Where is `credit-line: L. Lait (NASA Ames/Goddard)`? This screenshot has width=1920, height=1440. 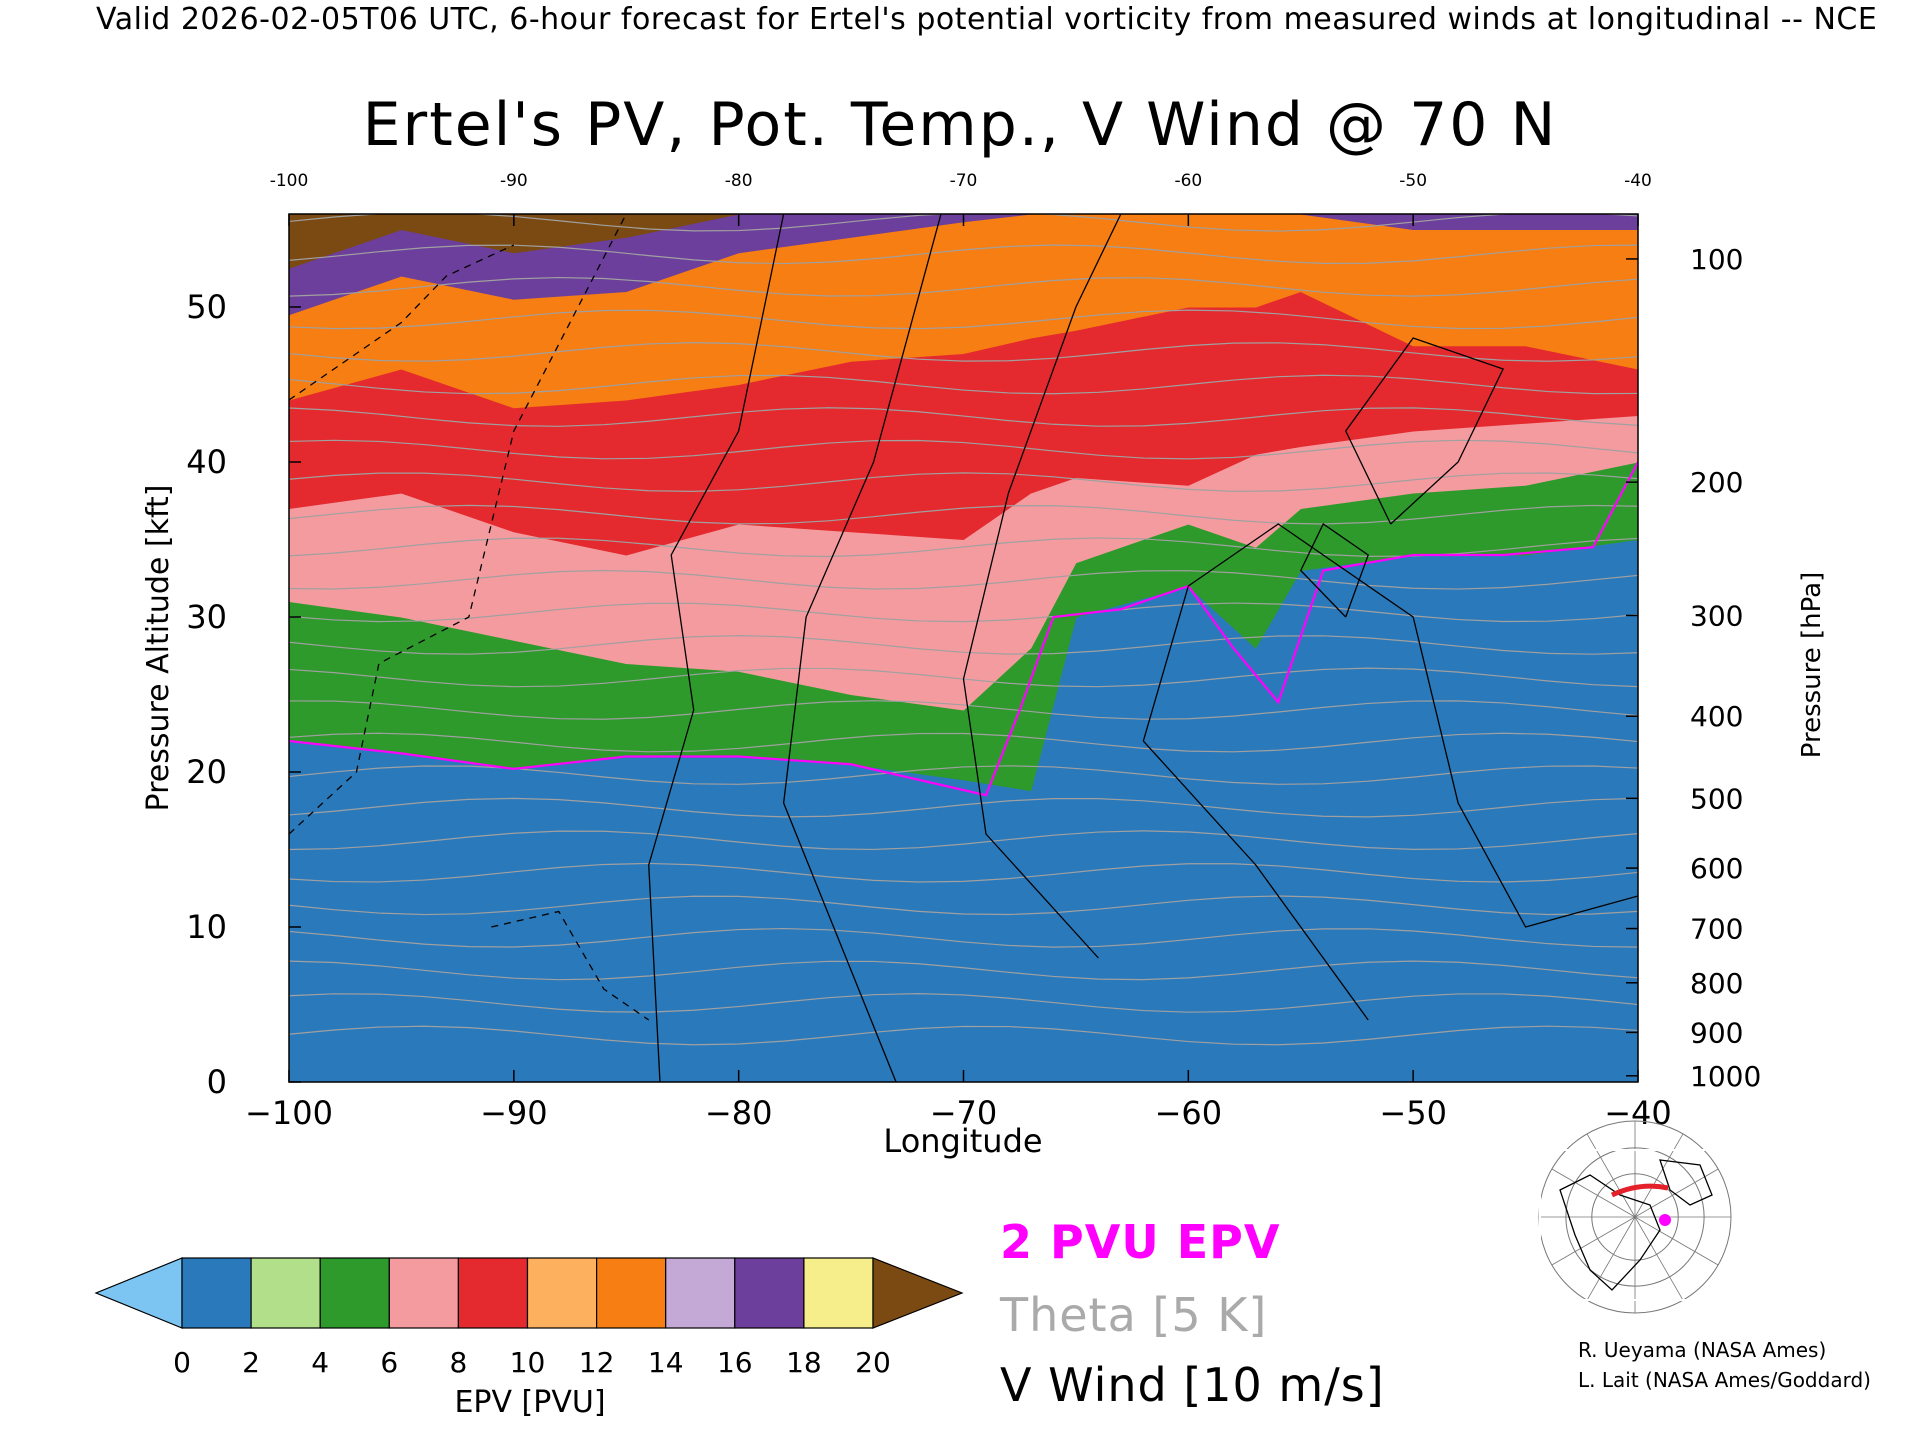
credit-line: L. Lait (NASA Ames/Goddard) is located at coordinates (1724, 1380).